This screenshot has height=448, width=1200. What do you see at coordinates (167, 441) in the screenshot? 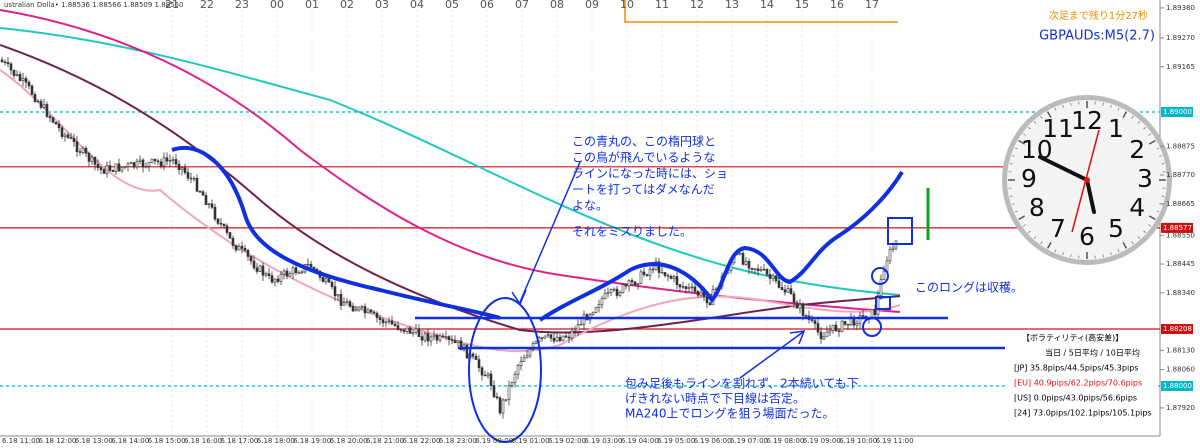
I see `time-label: 6.18 15:00` at bounding box center [167, 441].